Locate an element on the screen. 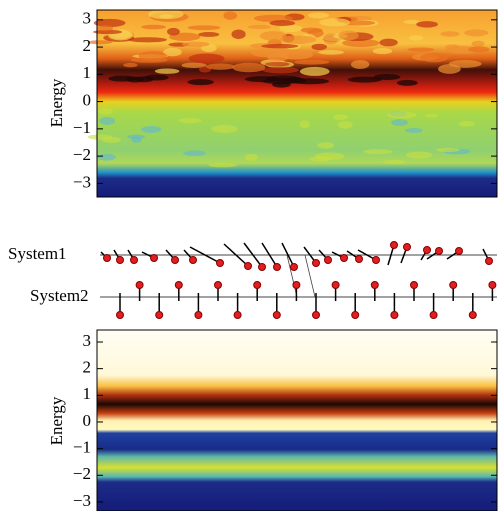 This screenshot has width=502, height=511. y-tick-label: 1 is located at coordinates (87, 393).